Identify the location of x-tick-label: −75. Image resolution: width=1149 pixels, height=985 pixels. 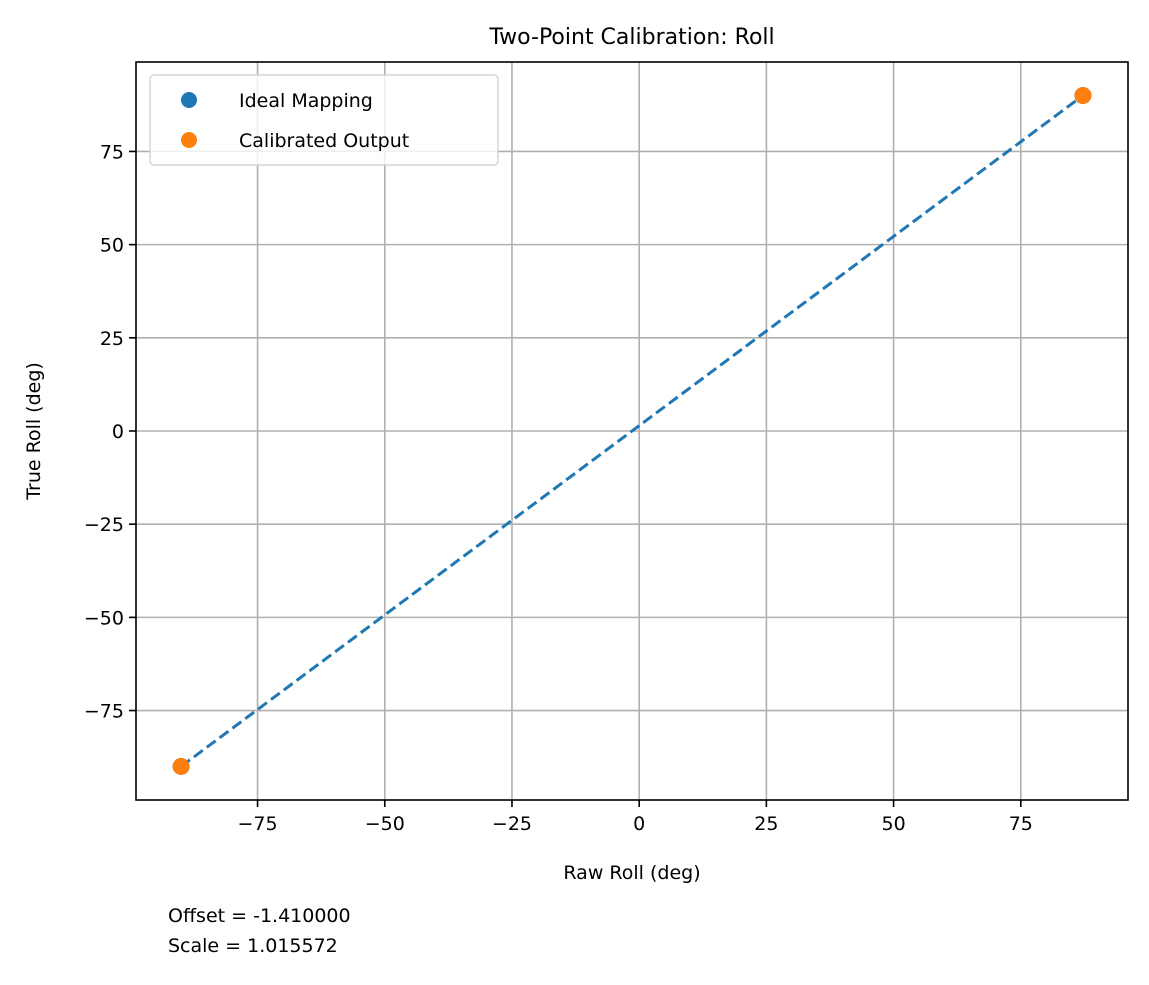
(258, 824).